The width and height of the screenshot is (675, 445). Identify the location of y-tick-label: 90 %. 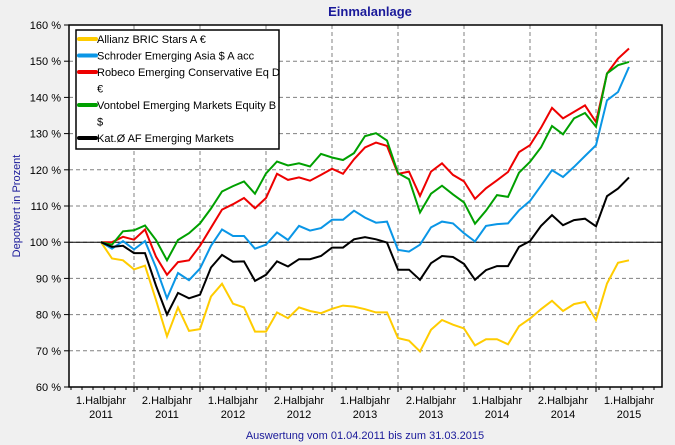
(48, 279).